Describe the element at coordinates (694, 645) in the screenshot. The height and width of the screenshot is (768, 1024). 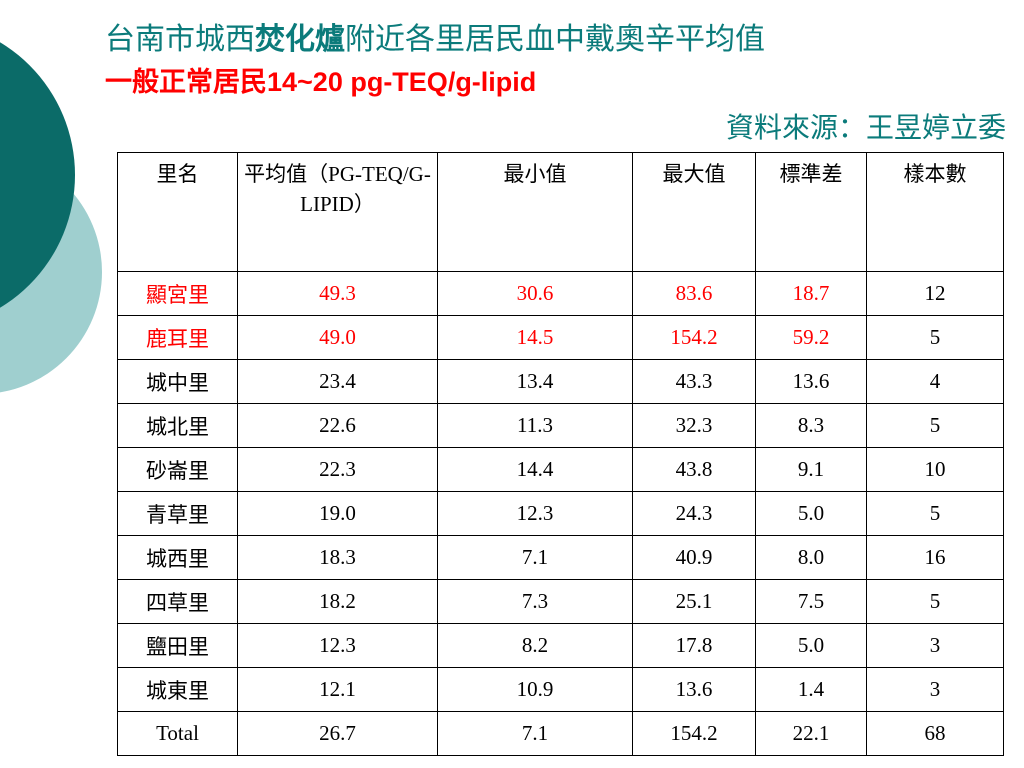
I see `table-cell: 17.8` at that location.